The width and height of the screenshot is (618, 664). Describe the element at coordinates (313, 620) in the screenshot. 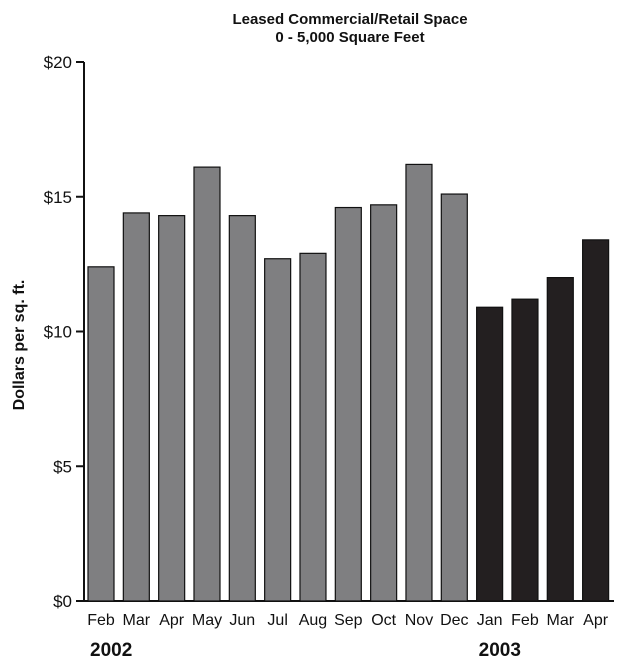

I see `x-tick-label: Aug` at that location.